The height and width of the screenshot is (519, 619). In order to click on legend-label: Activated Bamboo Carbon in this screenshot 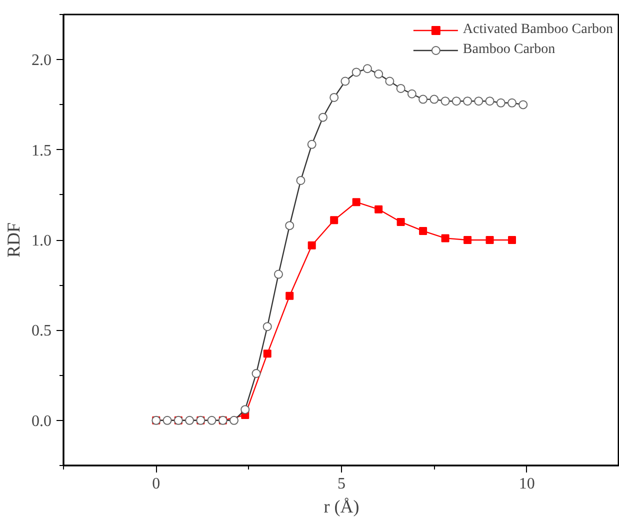, I will do `click(537, 30)`.